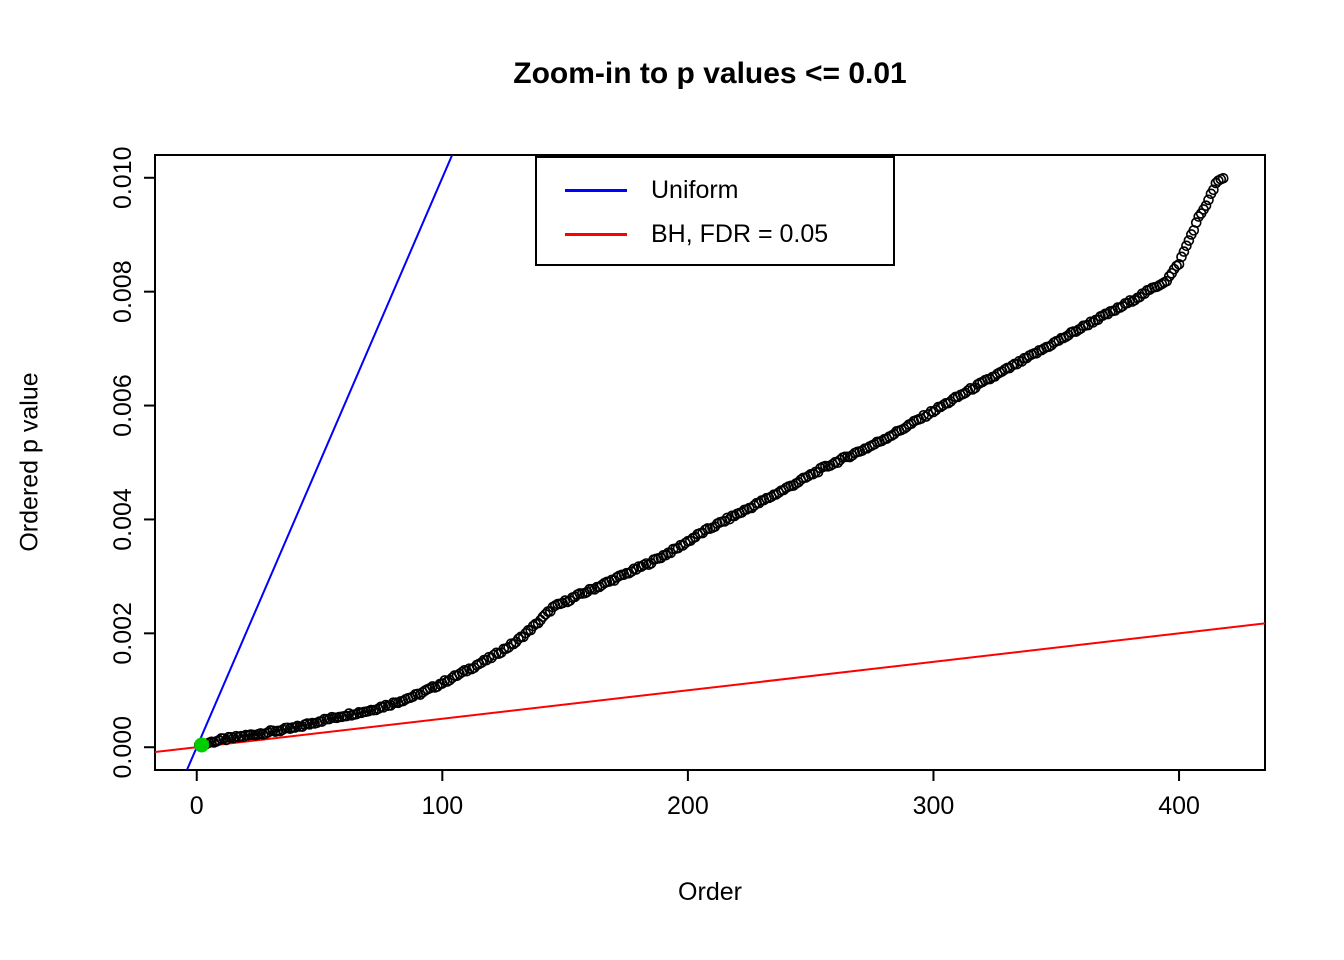  What do you see at coordinates (1179, 806) in the screenshot?
I see `x-tick-label: 400` at bounding box center [1179, 806].